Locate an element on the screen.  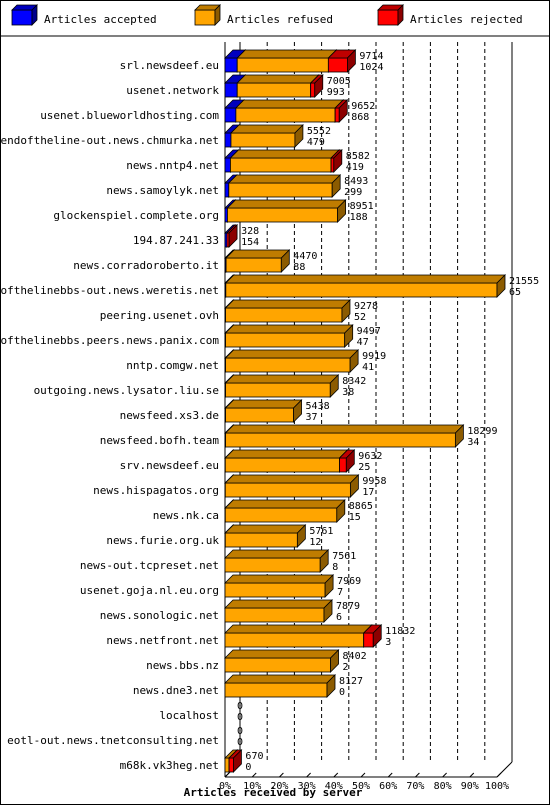
value-total-28: 670 is located at coordinates (254, 756).